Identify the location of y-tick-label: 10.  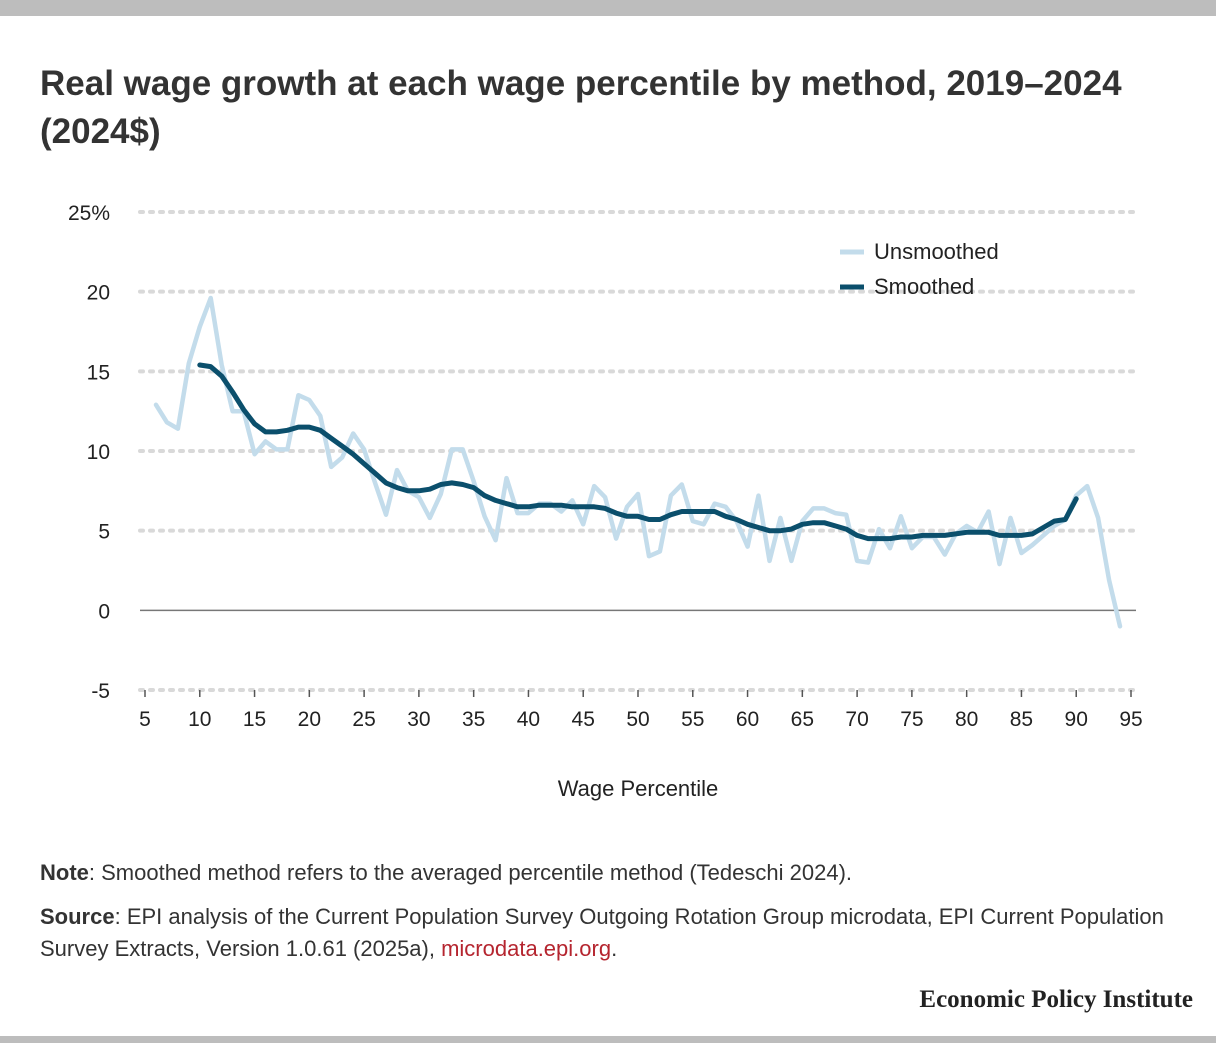
(98, 452).